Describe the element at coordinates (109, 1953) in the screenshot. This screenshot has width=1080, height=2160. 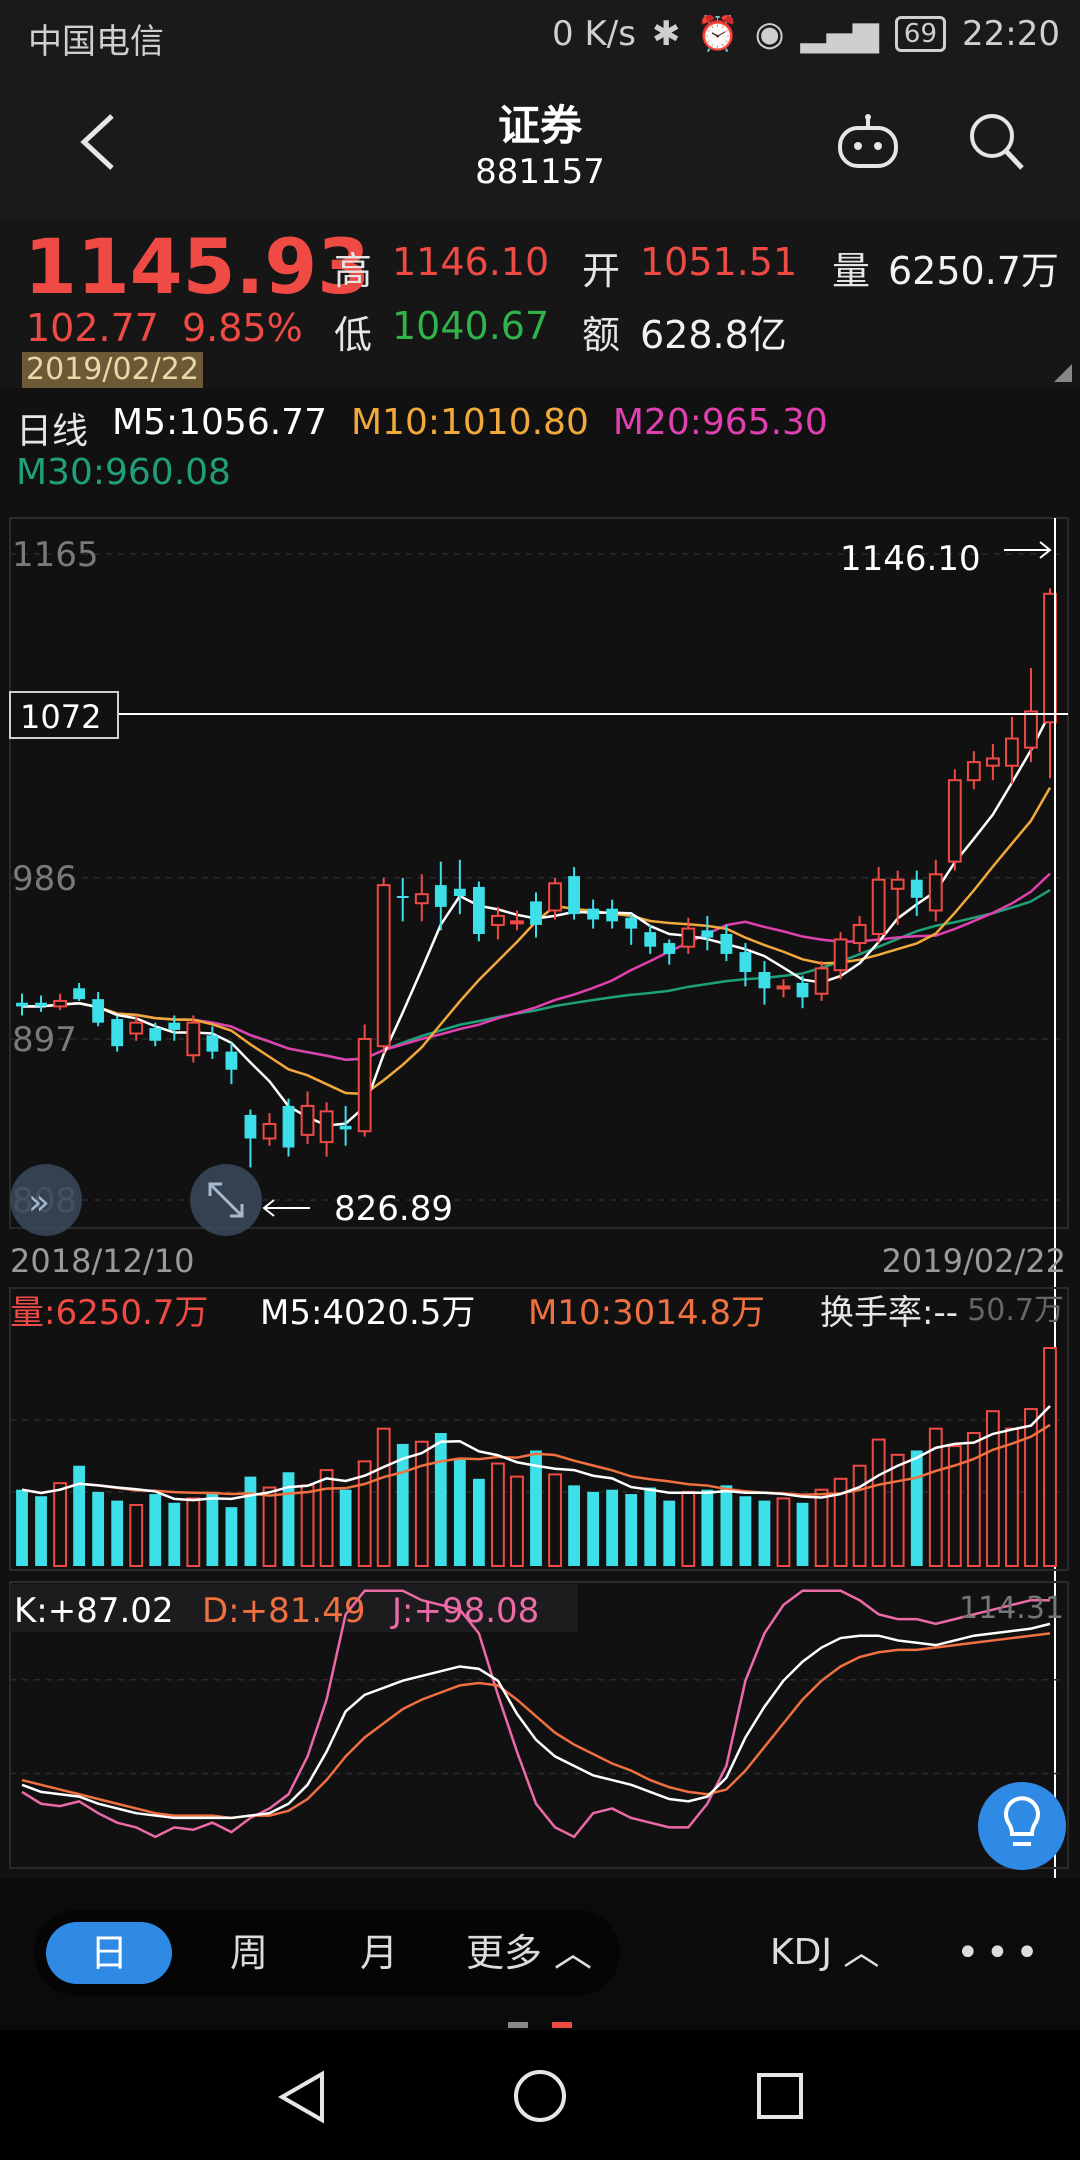
I see `tab-day: 日` at that location.